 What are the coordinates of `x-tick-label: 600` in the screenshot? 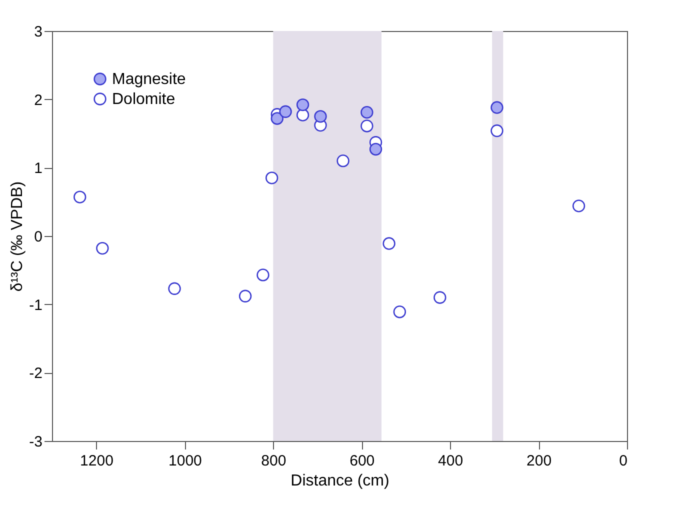 It's located at (362, 461).